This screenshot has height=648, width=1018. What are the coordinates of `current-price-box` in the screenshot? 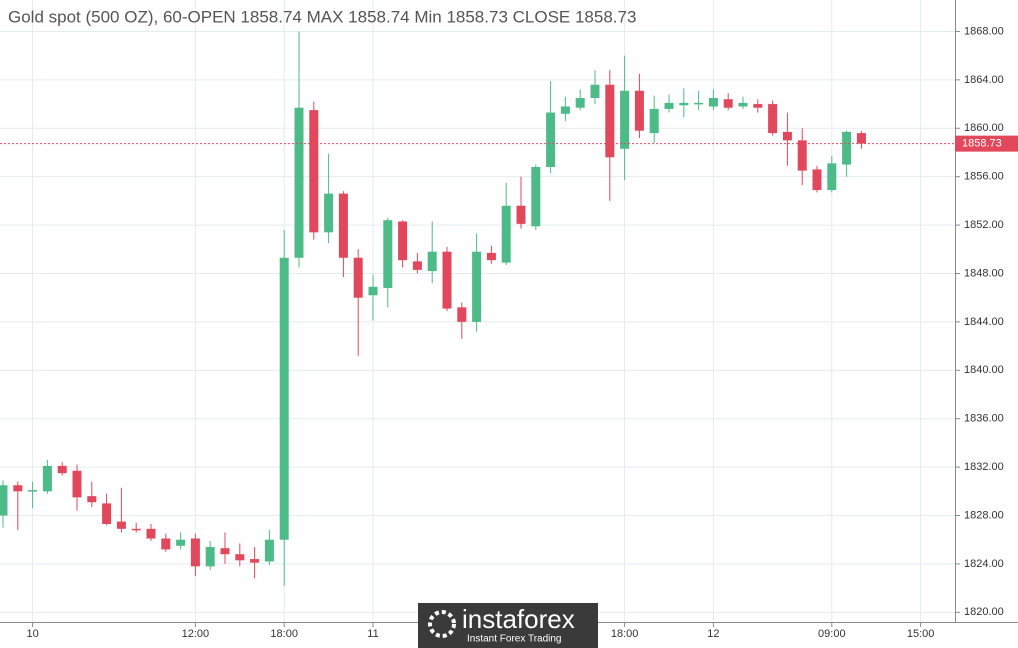 It's located at (986, 143).